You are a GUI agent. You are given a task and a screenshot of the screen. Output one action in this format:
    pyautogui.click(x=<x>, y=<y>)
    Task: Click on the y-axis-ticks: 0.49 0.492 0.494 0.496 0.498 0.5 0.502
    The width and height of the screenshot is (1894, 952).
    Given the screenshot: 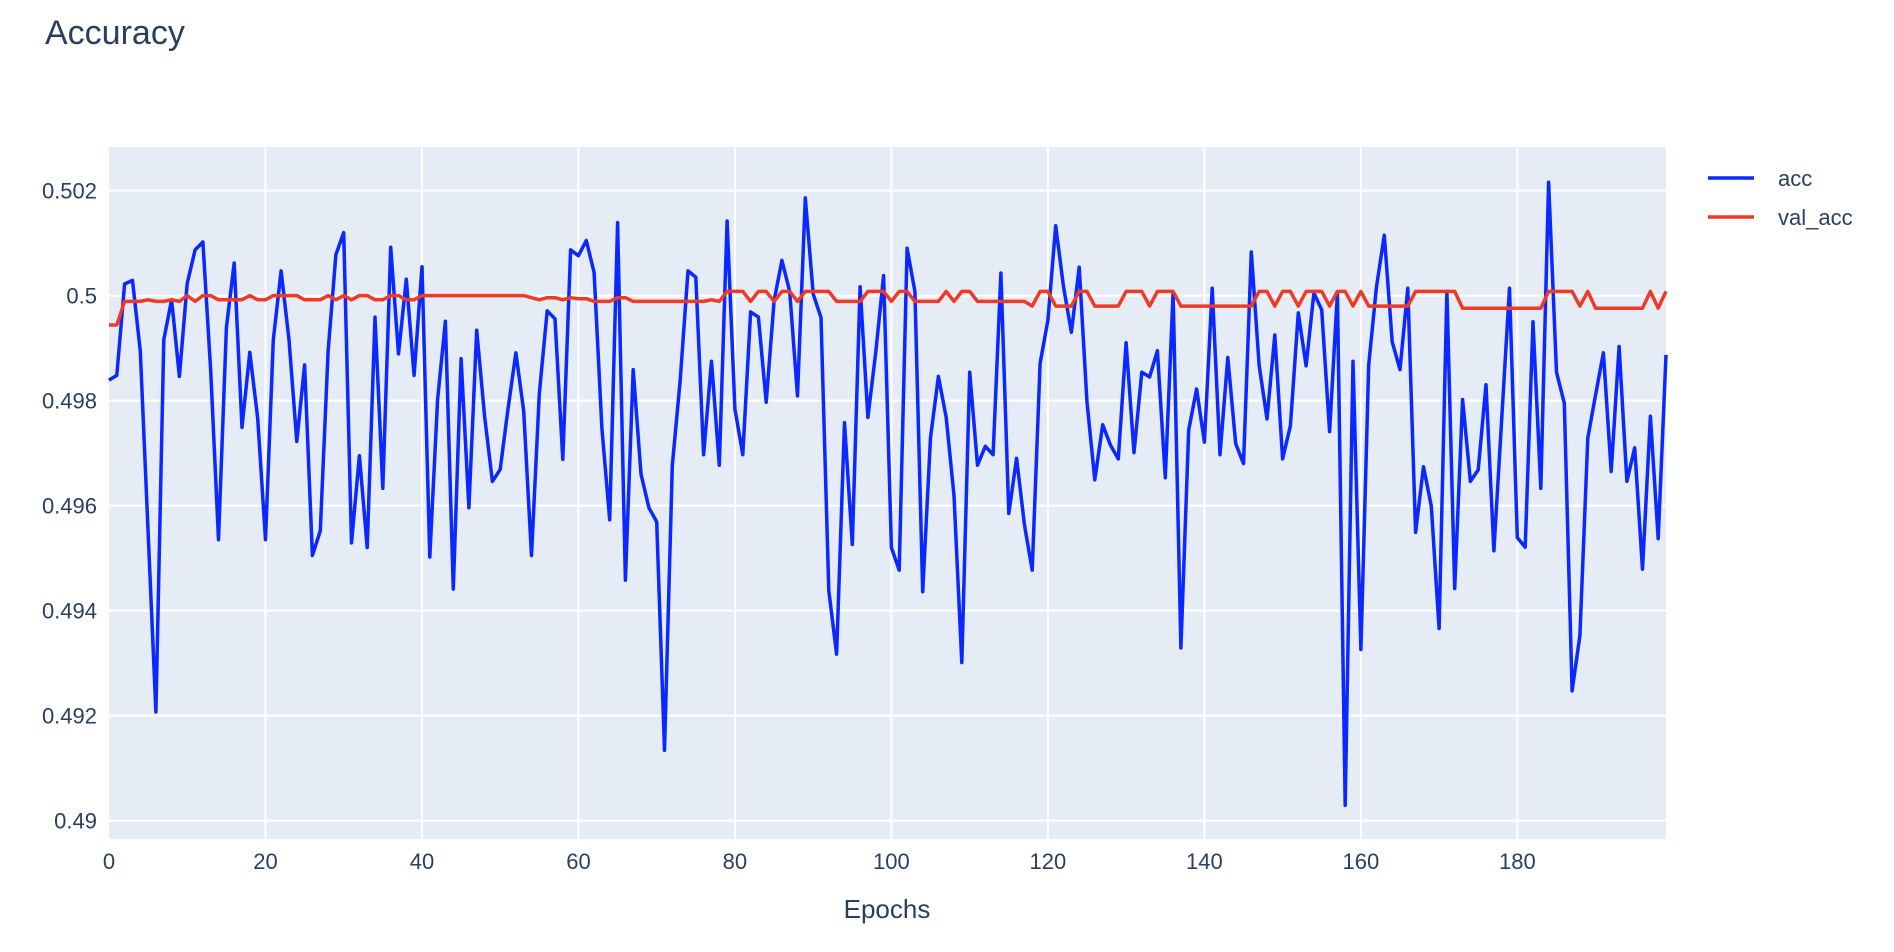 What is the action you would take?
    pyautogui.click(x=69, y=506)
    